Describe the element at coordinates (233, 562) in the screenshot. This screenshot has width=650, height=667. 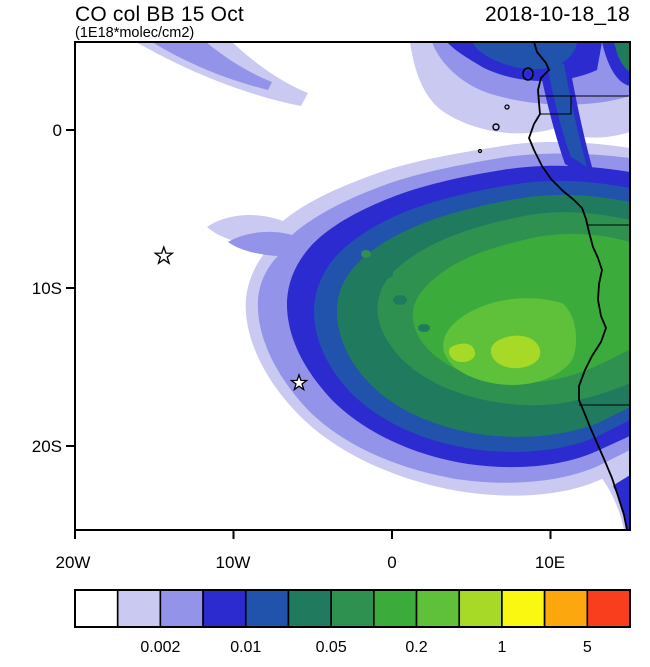
I see `x-axis-label-10w: 10W` at that location.